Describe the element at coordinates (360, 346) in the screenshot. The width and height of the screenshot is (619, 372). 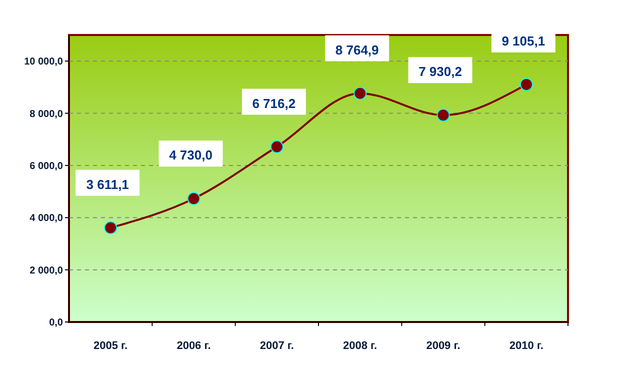
I see `x-tick-label: 2008 г.` at that location.